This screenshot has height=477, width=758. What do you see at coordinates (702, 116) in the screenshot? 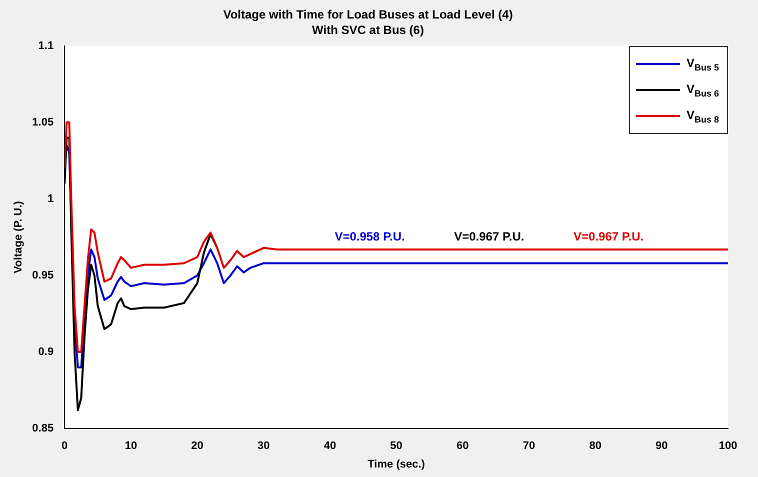
I see `legend-label: V$_{Bus 8}$` at bounding box center [702, 116].